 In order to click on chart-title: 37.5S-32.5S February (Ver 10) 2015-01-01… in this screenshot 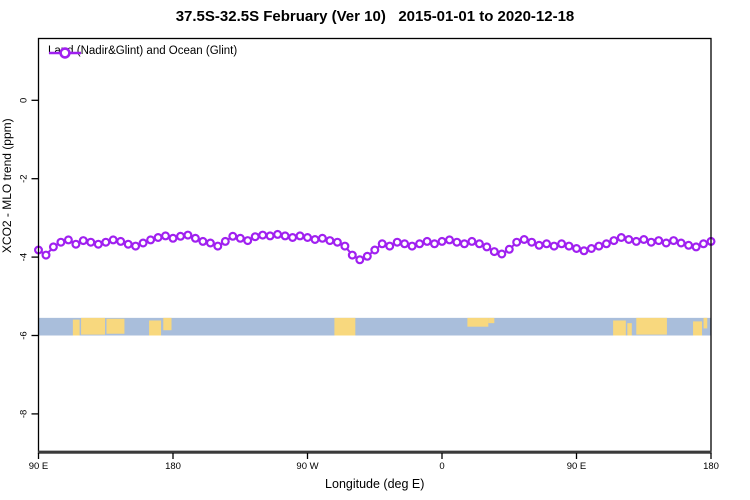, I will do `click(375, 16)`.